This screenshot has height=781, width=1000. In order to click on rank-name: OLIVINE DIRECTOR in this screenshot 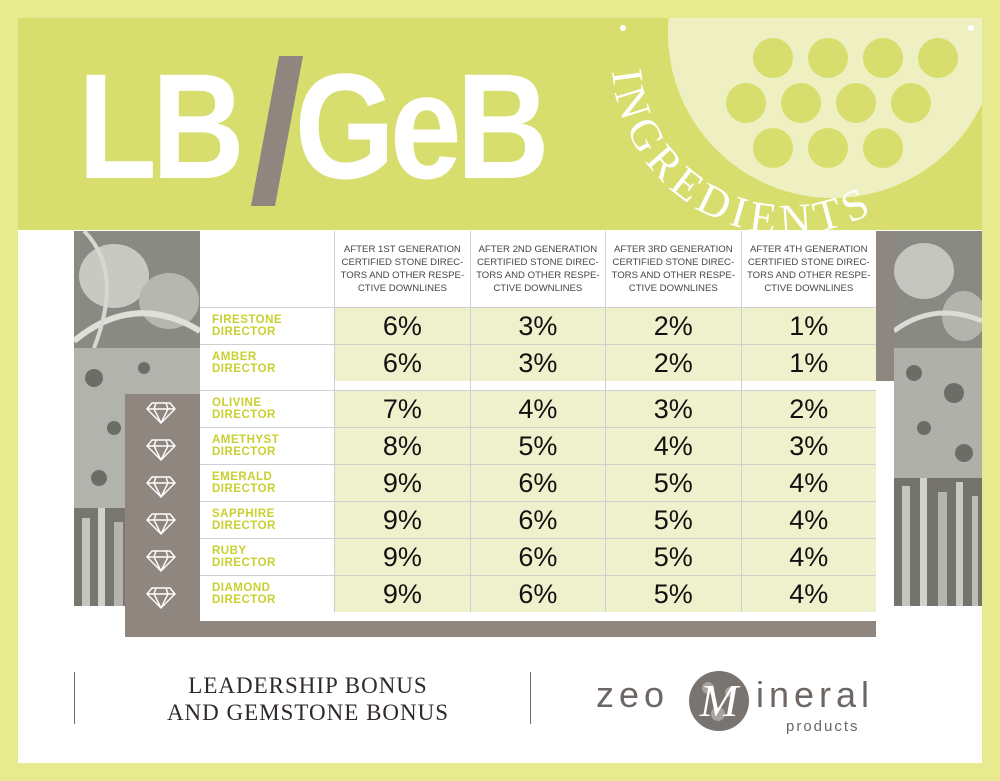, I will do `click(267, 409)`.